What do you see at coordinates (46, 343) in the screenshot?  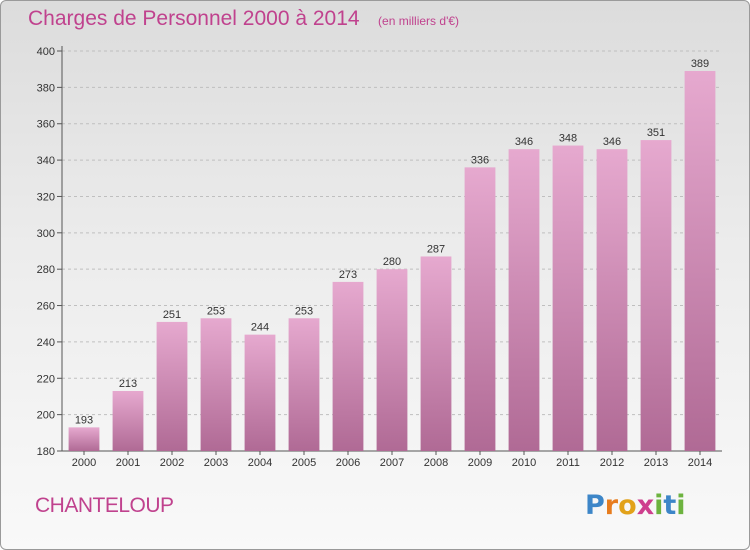 I see `y-tick-label: 240` at bounding box center [46, 343].